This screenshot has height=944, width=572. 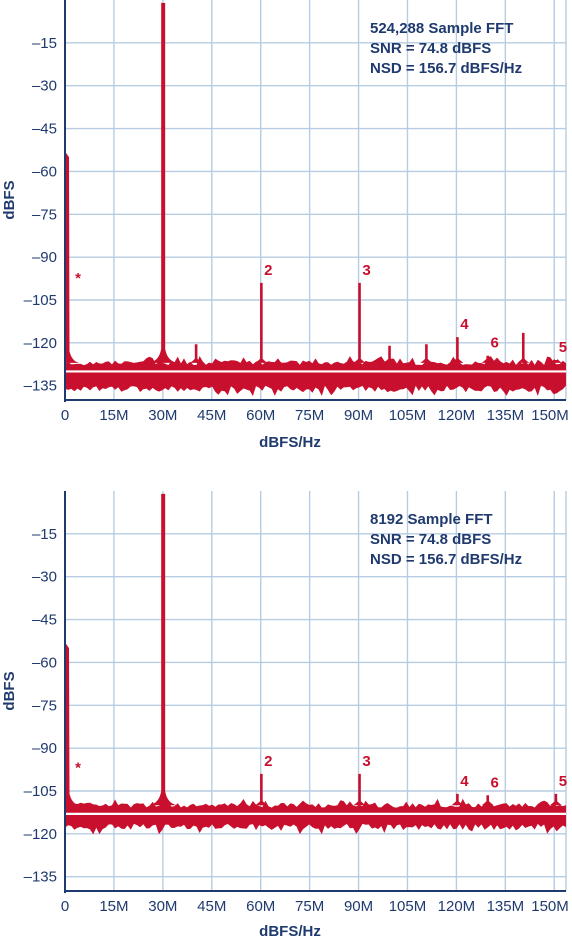 What do you see at coordinates (441, 28) in the screenshot?
I see `annotation-line: 524,288 Sample FFT` at bounding box center [441, 28].